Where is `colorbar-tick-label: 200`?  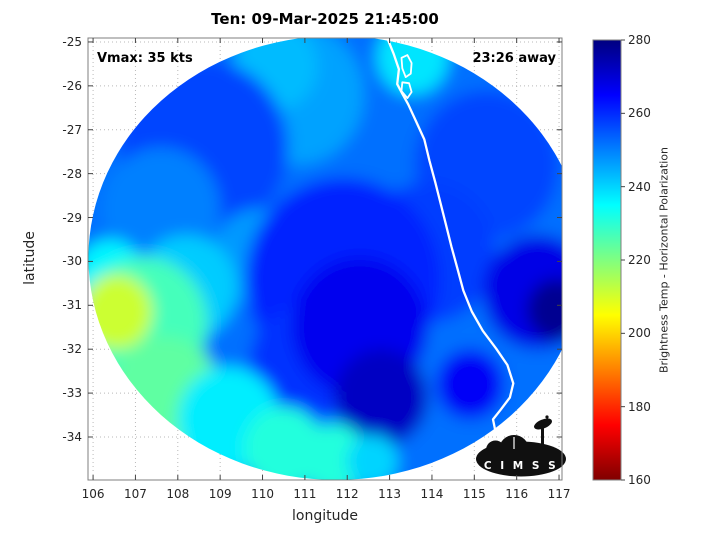 colorbar-tick-label: 200 is located at coordinates (639, 333).